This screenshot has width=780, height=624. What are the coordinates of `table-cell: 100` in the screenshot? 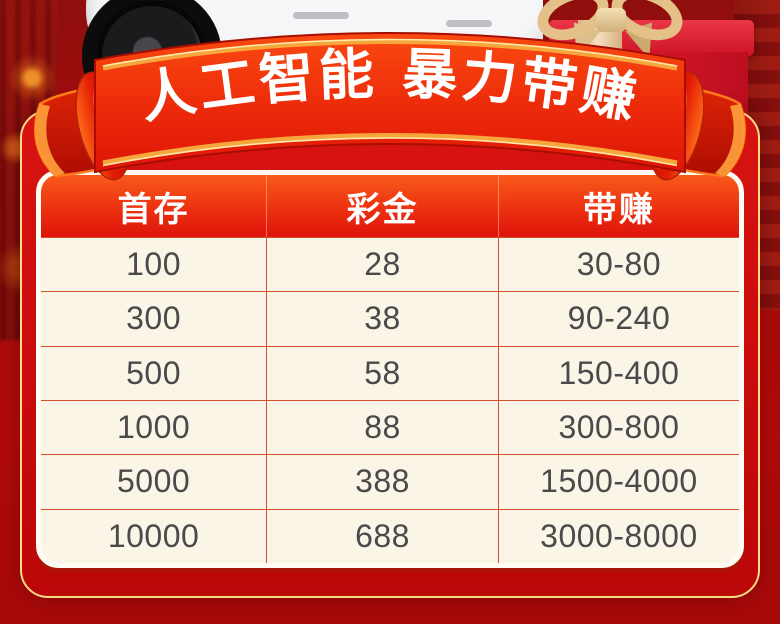 It's located at (154, 264).